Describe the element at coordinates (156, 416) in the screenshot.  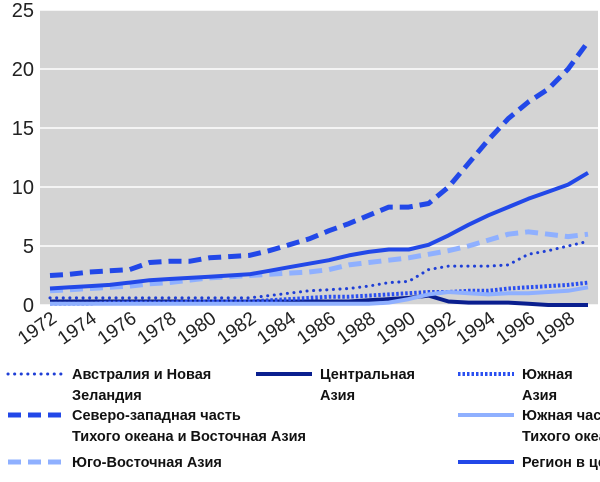
I see `legend-label-4: Северо-западная часть` at that location.